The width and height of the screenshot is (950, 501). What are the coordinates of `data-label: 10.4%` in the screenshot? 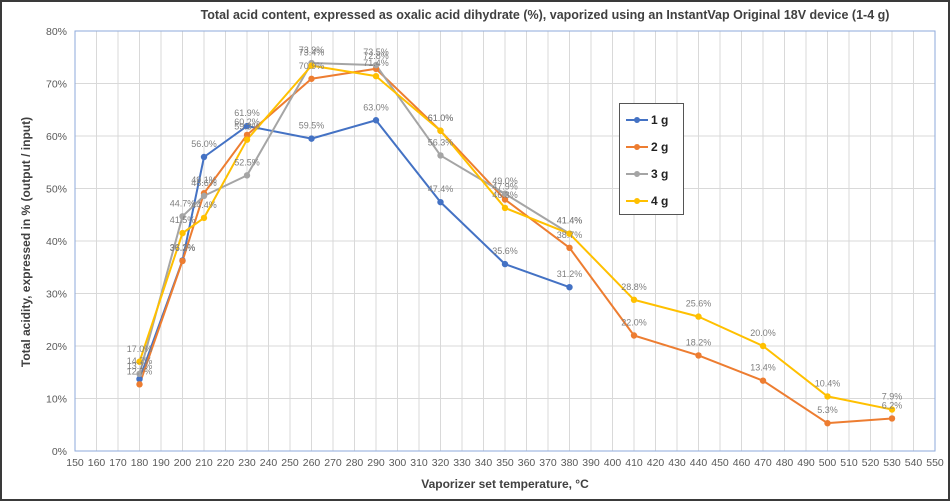 It's located at (828, 383).